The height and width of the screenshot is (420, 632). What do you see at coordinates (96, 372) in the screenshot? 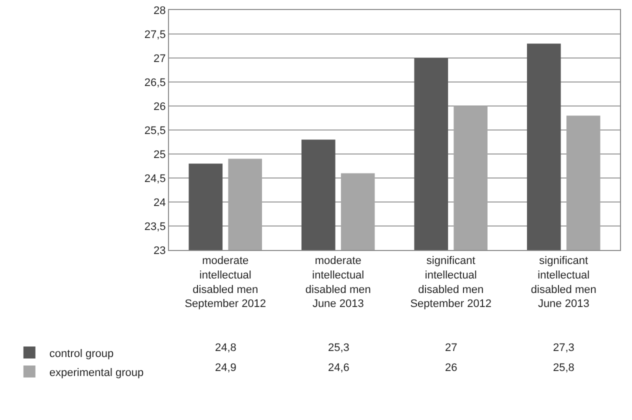
I see `legend-label: experimental group` at bounding box center [96, 372].